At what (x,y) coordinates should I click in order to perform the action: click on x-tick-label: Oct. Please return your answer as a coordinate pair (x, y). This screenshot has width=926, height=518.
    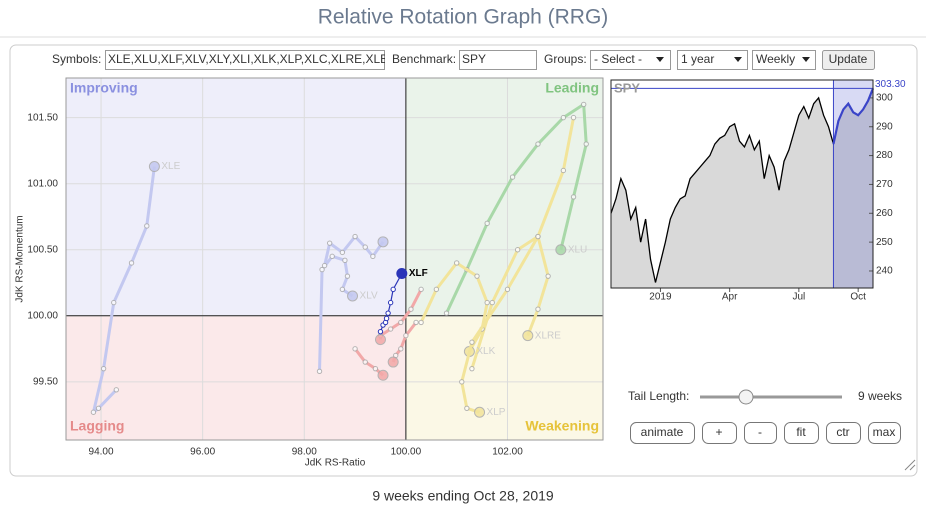
    Looking at the image, I should click on (858, 297).